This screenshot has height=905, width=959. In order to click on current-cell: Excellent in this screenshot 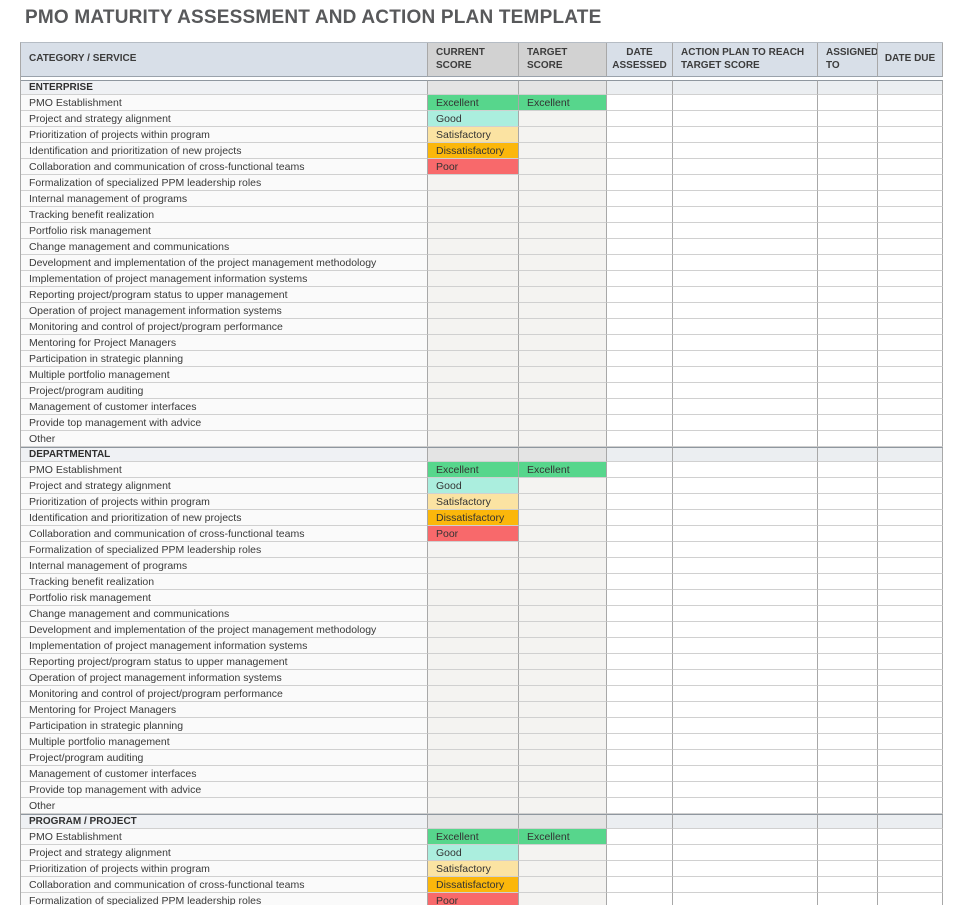, I will do `click(473, 837)`.